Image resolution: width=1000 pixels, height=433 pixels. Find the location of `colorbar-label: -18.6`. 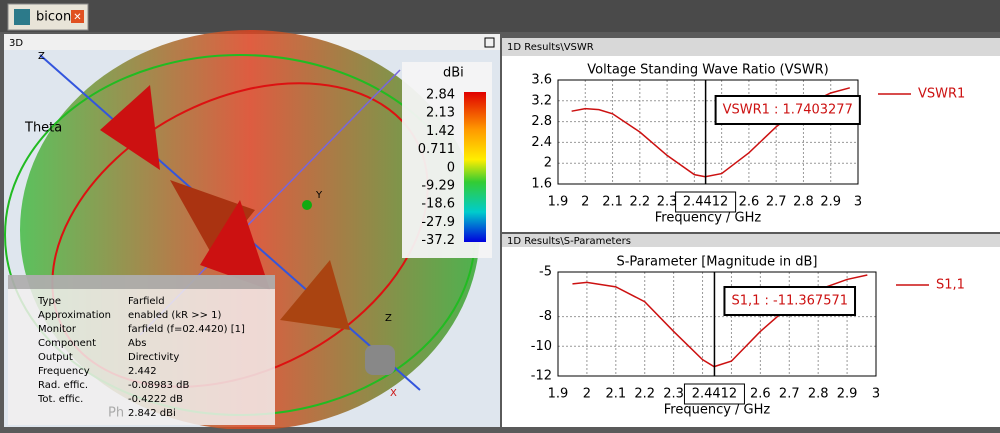

colorbar-label: -18.6 is located at coordinates (438, 204).